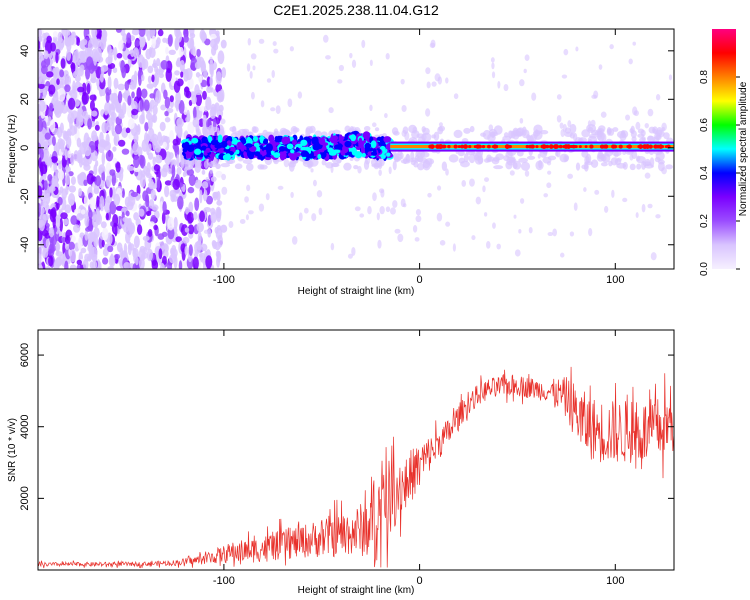 The width and height of the screenshot is (750, 600). What do you see at coordinates (25, 196) in the screenshot?
I see `y-tick-label: -20` at bounding box center [25, 196].